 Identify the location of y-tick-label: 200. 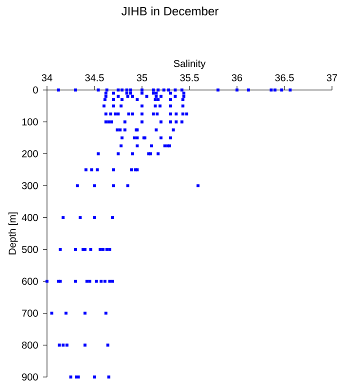
(30, 154).